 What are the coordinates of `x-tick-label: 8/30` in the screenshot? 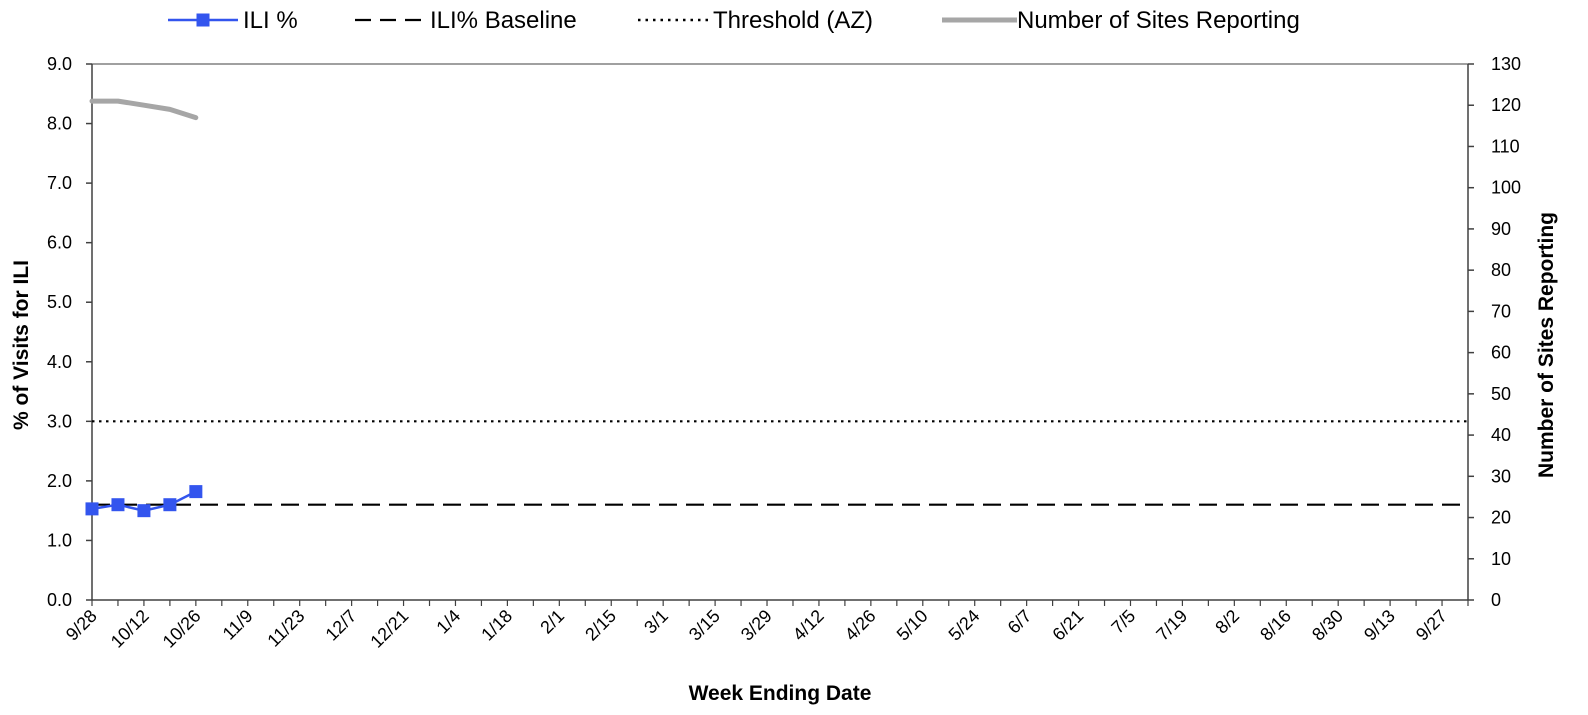 It's located at (1327, 625).